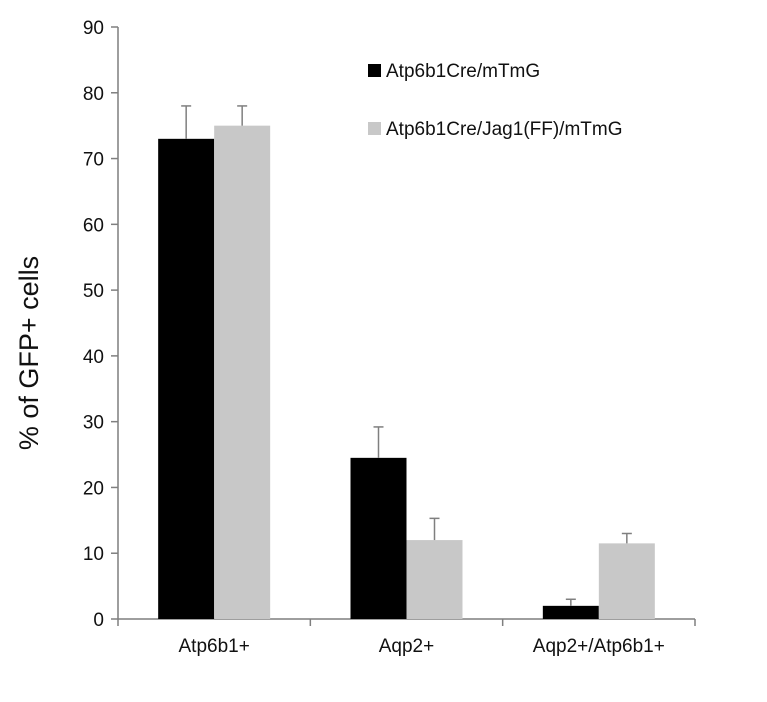  Describe the element at coordinates (93, 554) in the screenshot. I see `y-tick-label: 10` at that location.